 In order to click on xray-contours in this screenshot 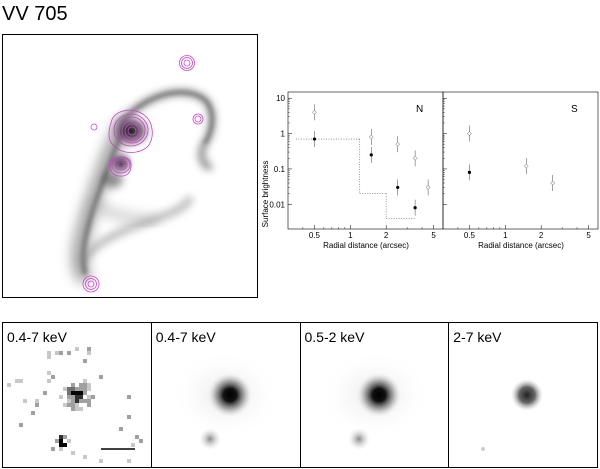, I will do `click(143, 174)`.